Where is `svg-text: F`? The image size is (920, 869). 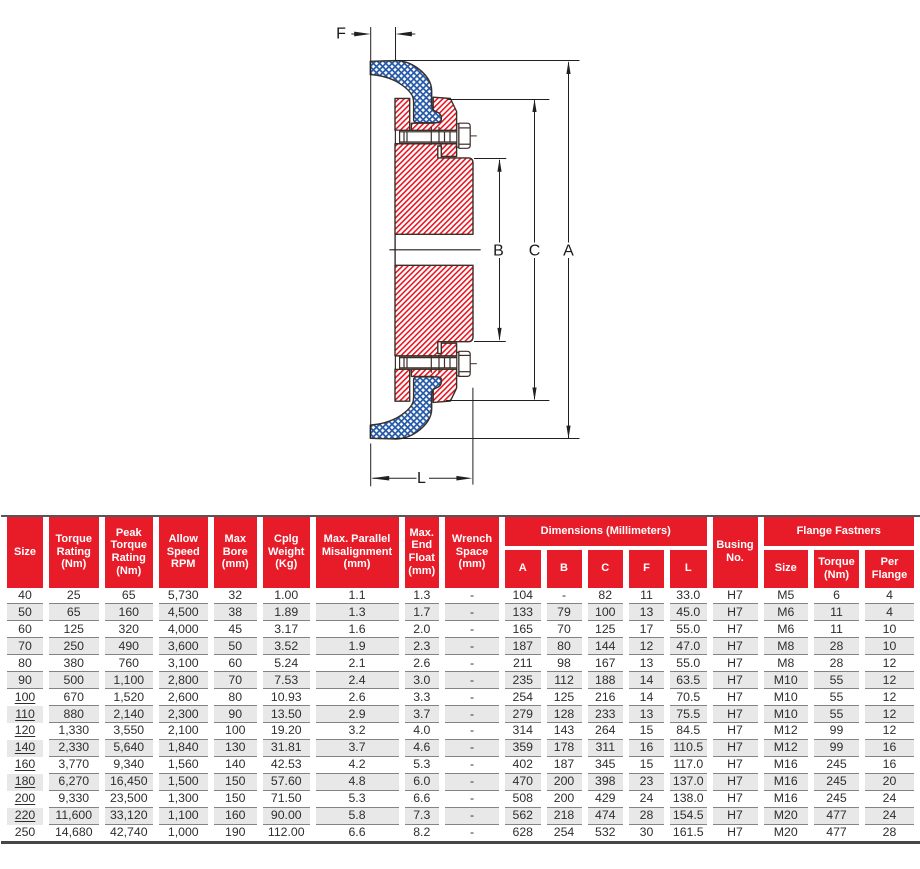
svg-text: F is located at coordinates (341, 34).